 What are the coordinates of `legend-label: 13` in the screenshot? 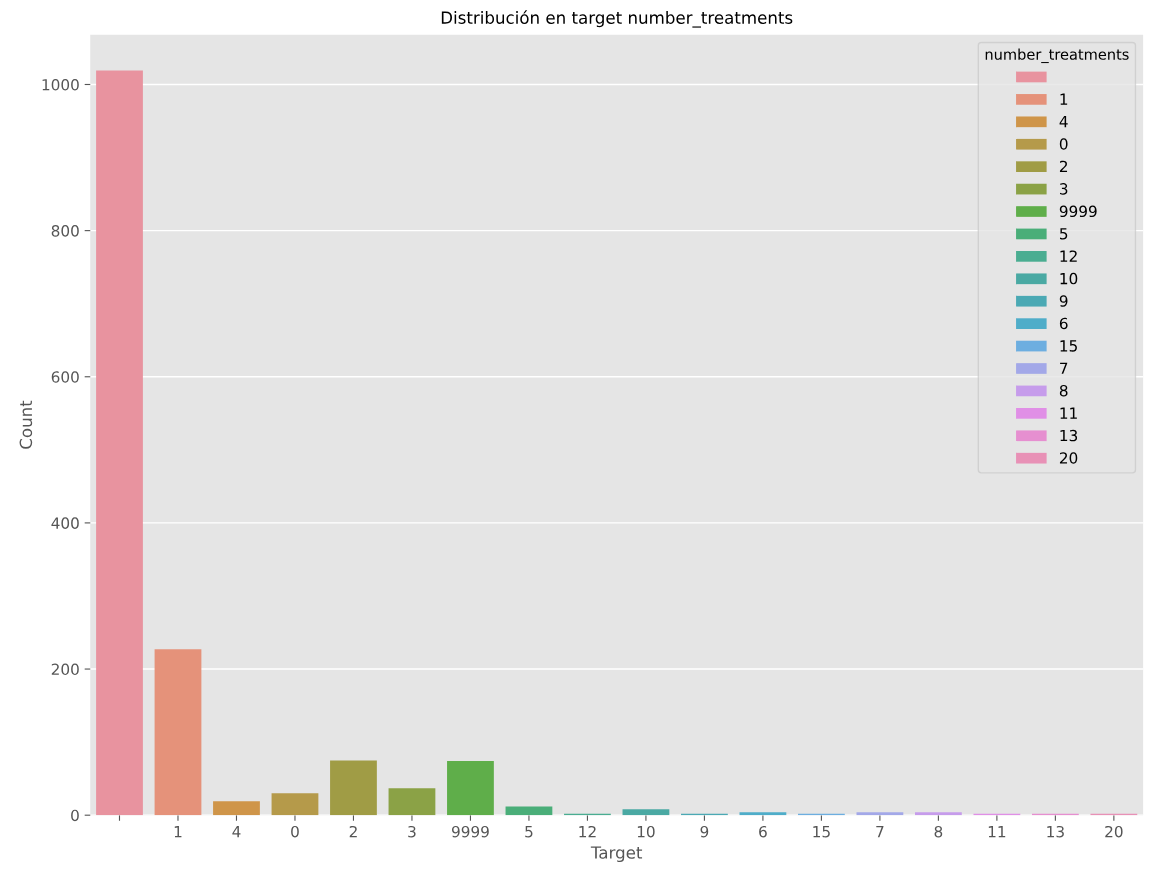 It's located at (1069, 435).